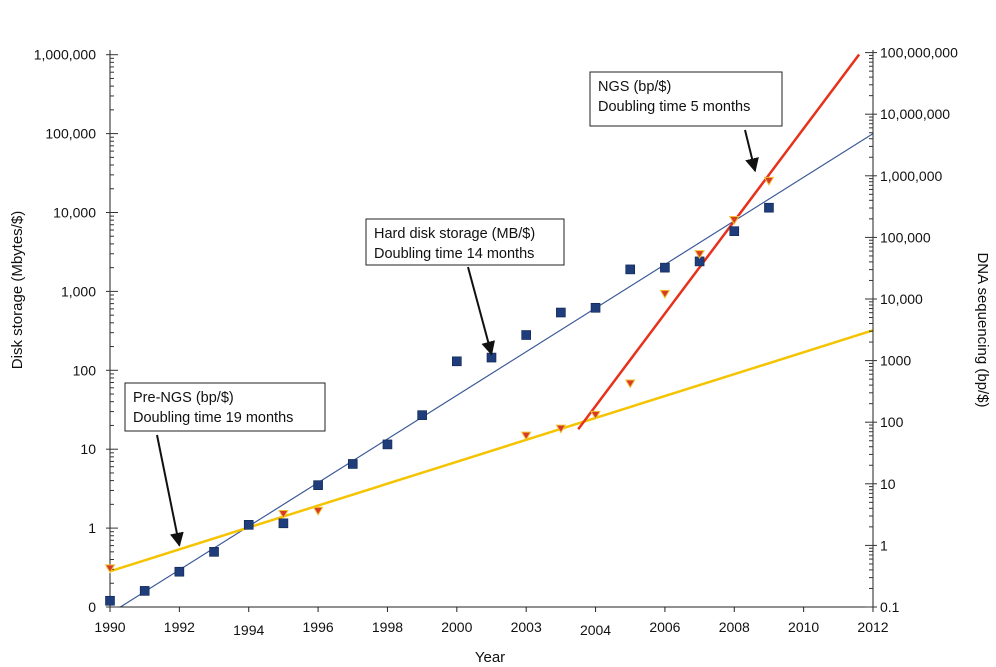 This screenshot has width=996, height=667. Describe the element at coordinates (454, 254) in the screenshot. I see `annotation-text: Doubling time 14 months` at that location.